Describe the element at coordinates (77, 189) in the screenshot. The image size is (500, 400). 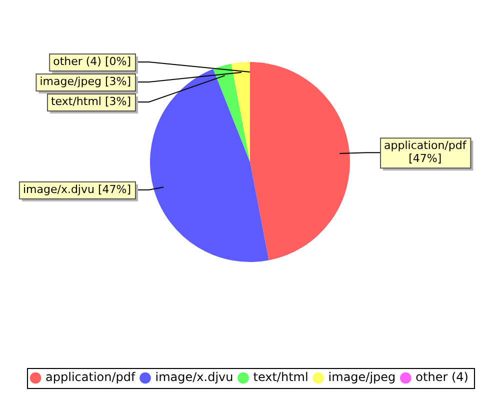
I see `data-label: image/x.djvu [47%]` at that location.